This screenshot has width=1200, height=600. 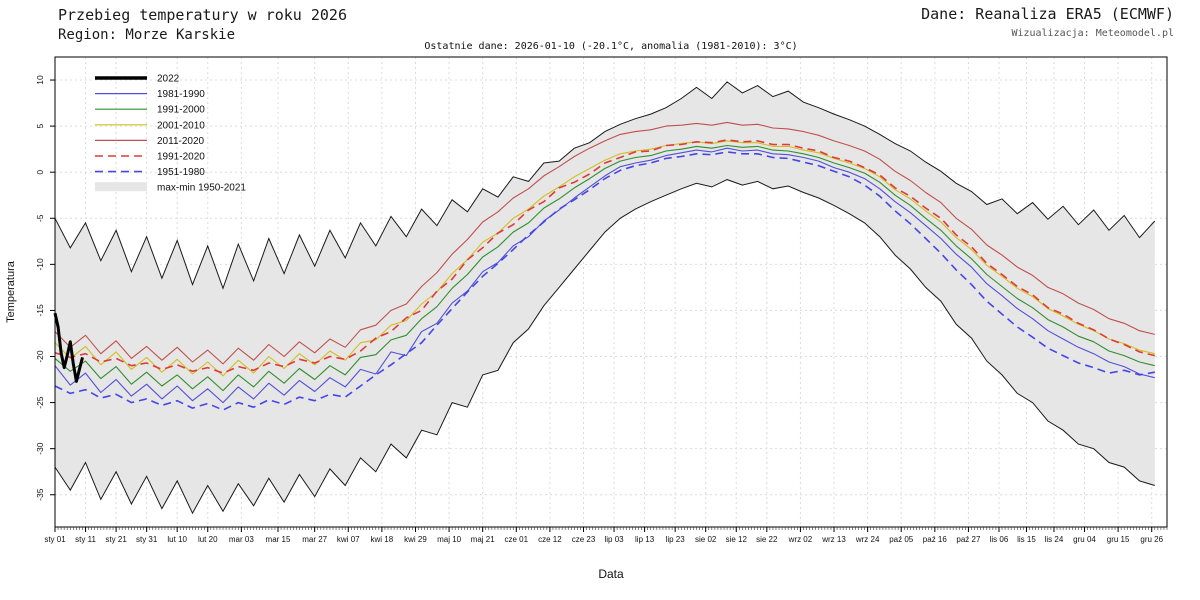 What do you see at coordinates (40, 125) in the screenshot?
I see `y-tick-label: 5` at bounding box center [40, 125].